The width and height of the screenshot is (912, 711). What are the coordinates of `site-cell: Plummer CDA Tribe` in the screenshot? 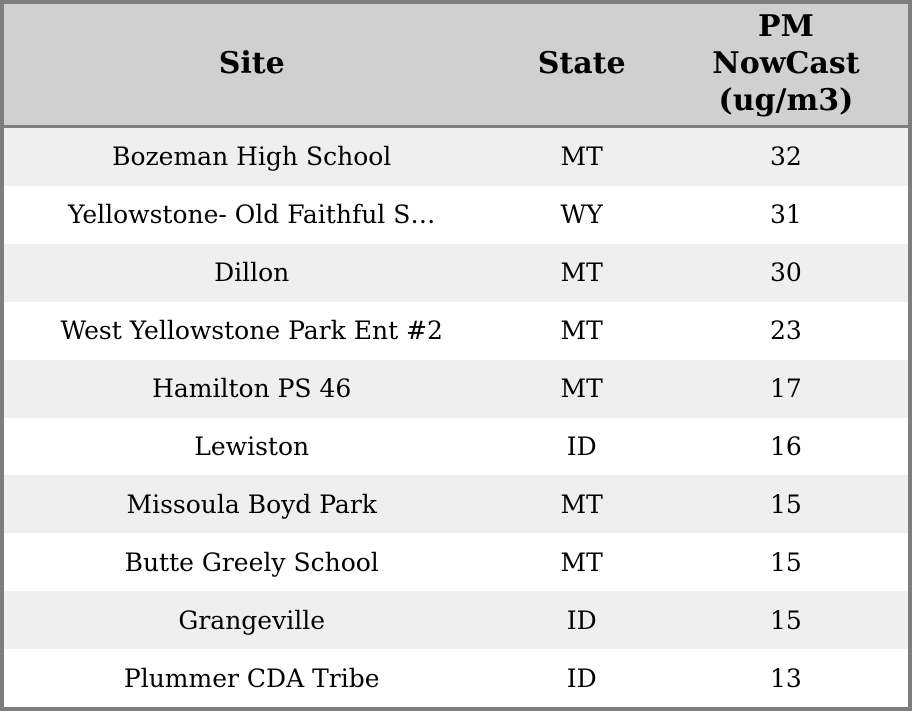 It's located at (251, 678).